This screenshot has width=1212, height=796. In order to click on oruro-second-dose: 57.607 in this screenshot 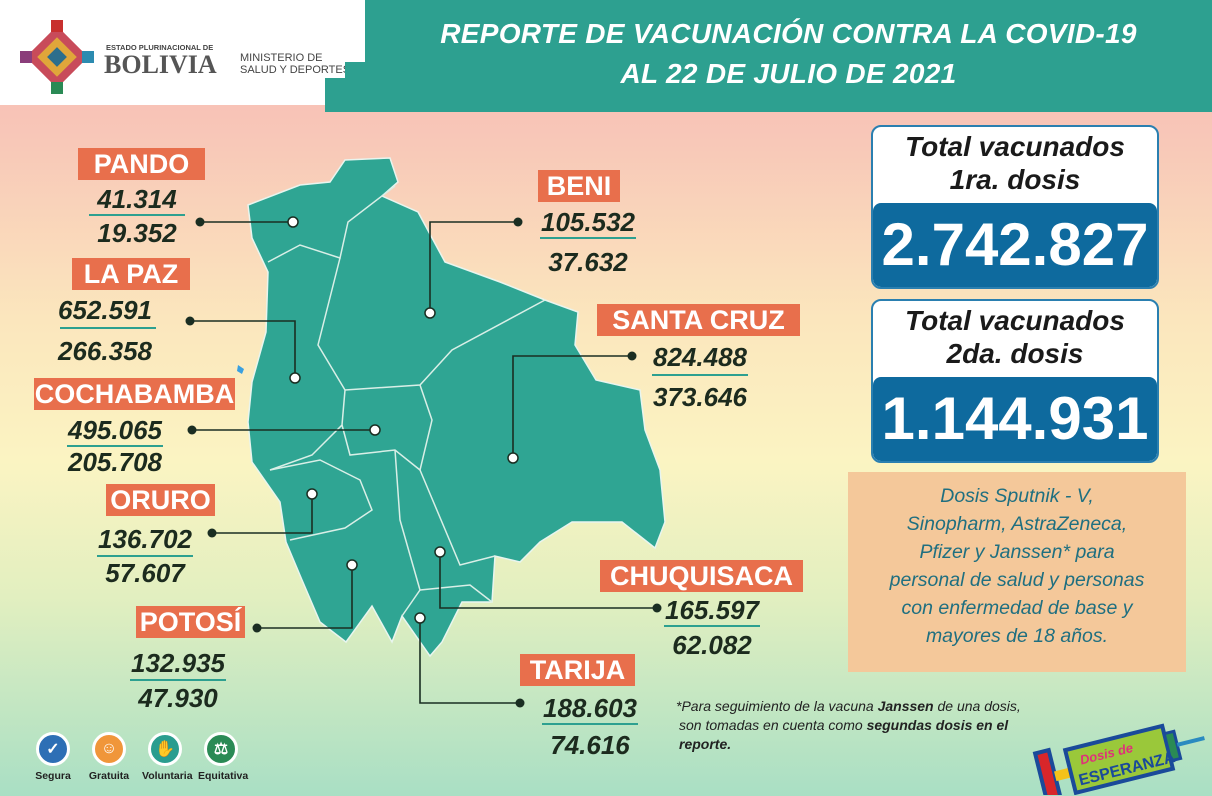, I will do `click(145, 573)`.